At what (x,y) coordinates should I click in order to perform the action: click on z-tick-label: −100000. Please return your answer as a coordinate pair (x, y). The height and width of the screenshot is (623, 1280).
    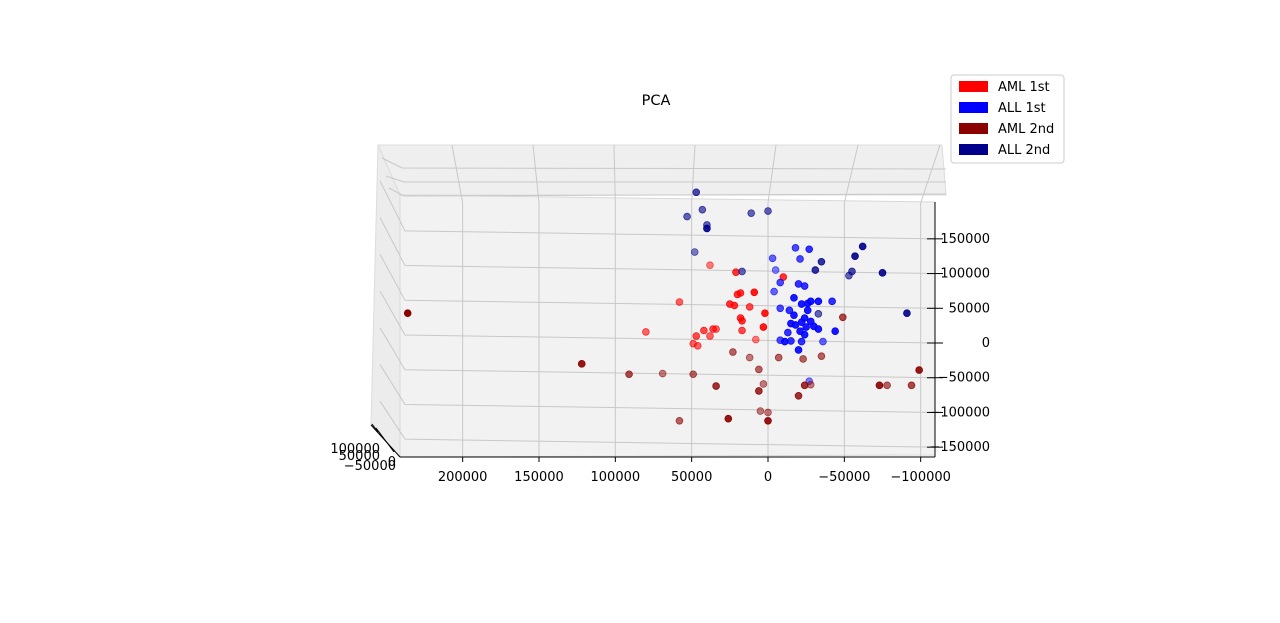
    Looking at the image, I should click on (959, 412).